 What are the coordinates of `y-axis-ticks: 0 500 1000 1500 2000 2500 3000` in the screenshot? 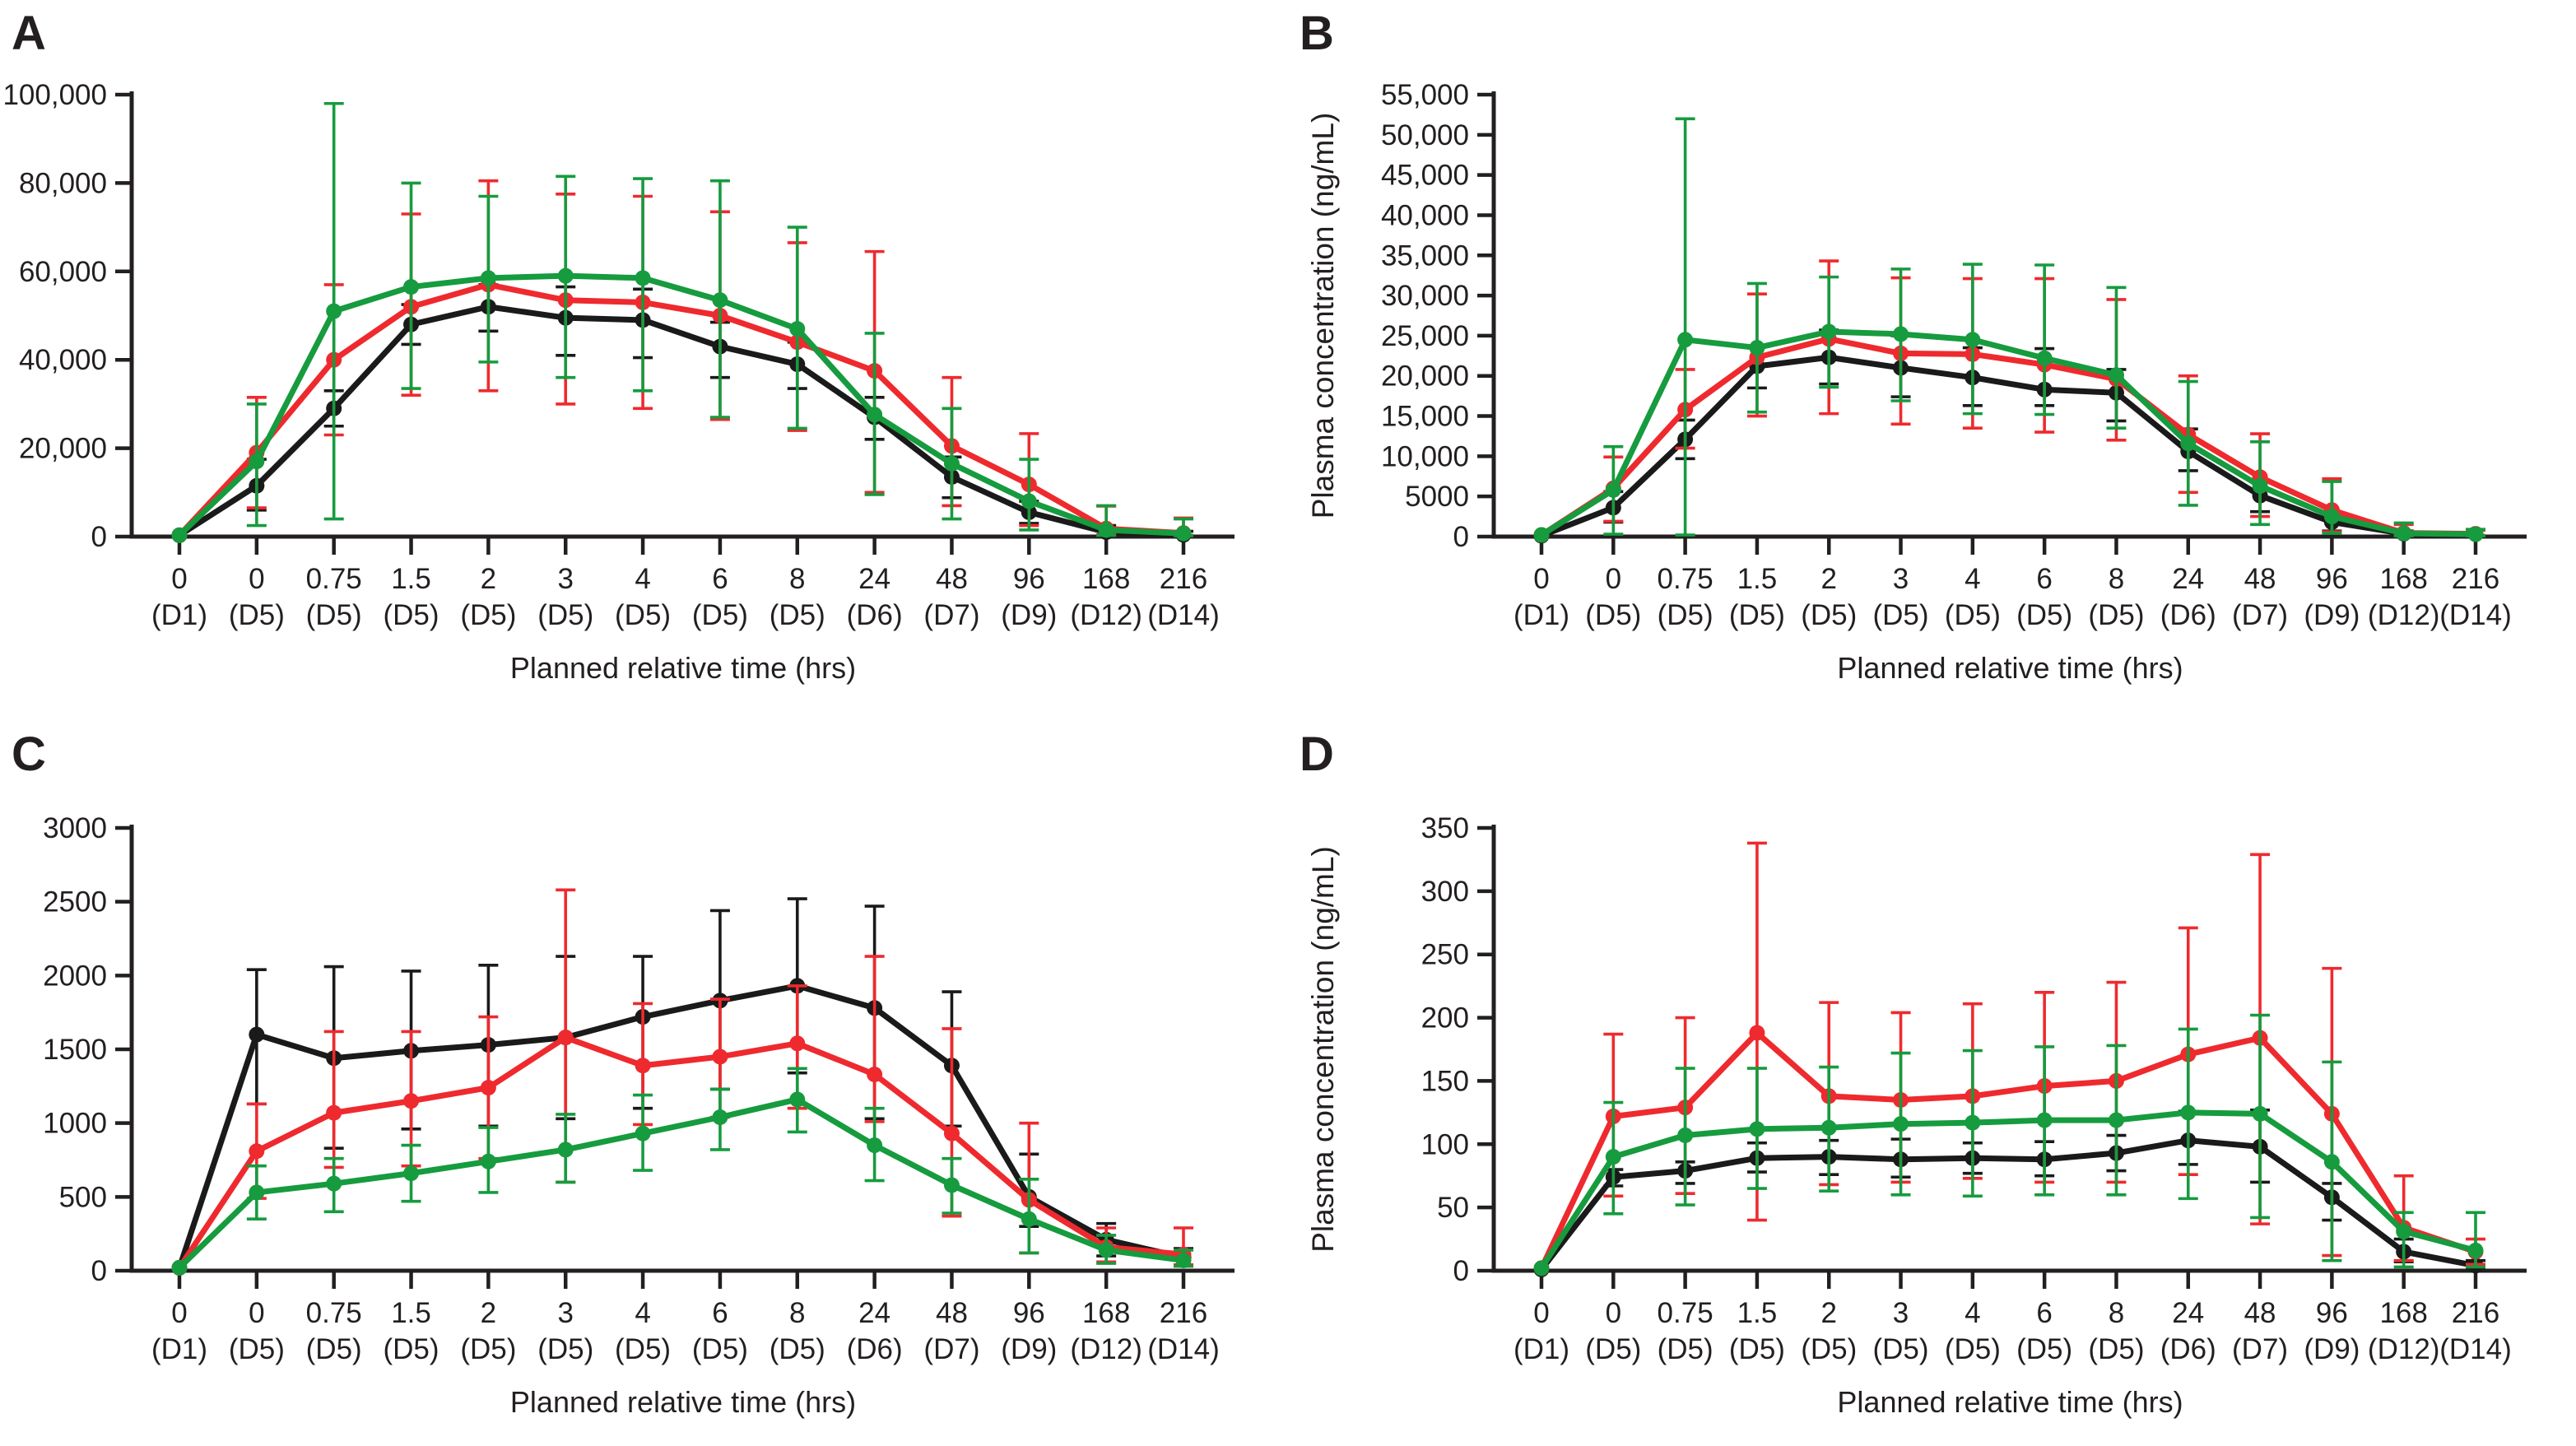 It's located at (87, 1049).